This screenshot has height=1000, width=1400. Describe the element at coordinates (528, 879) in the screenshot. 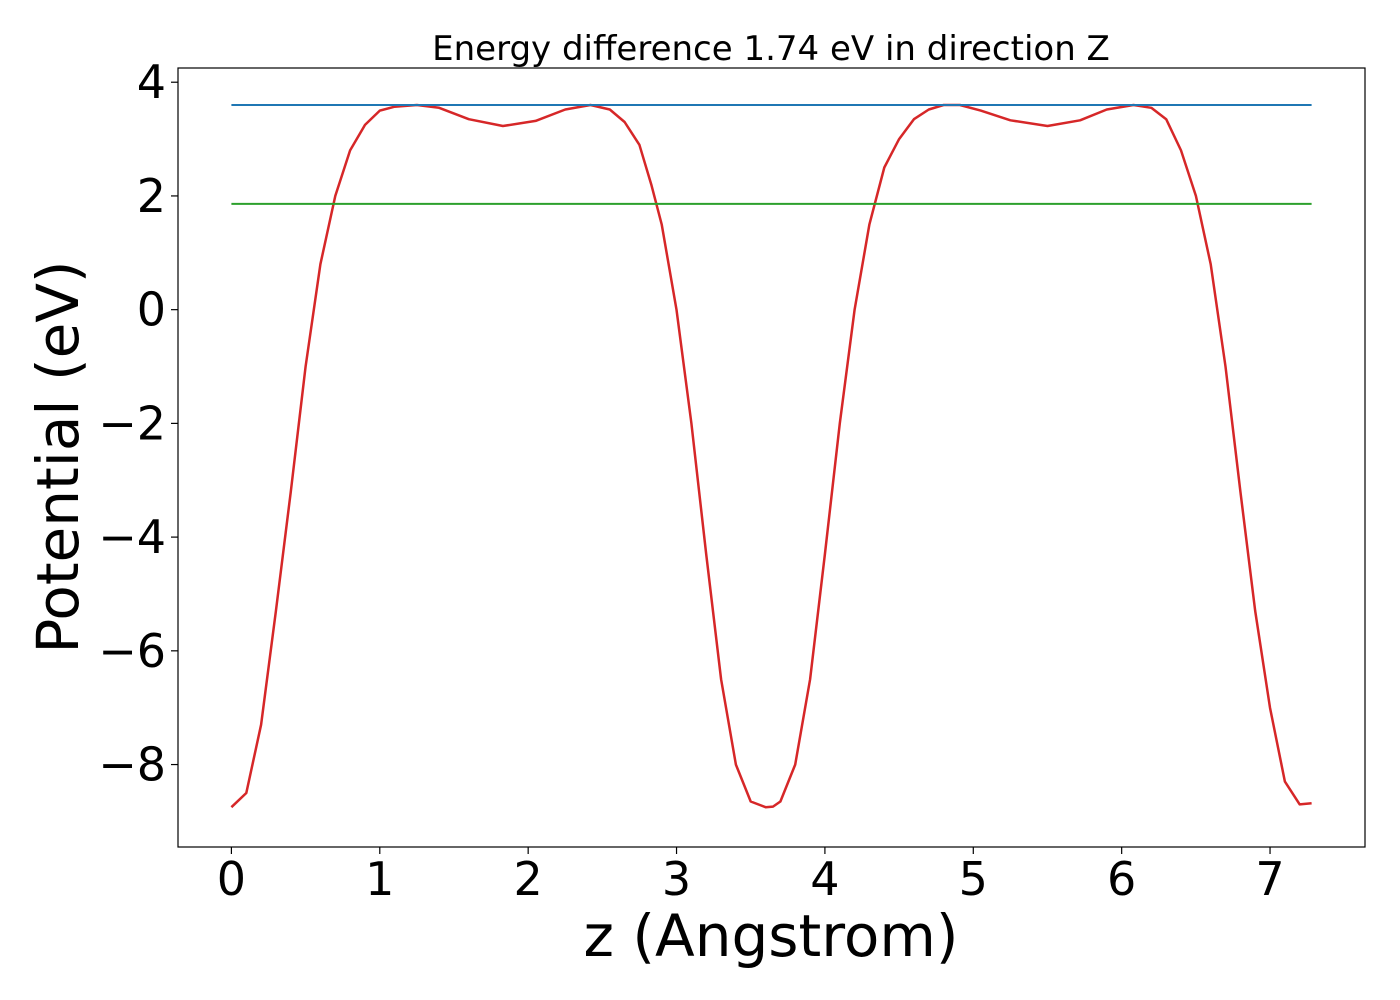

I see `x-tick-label: 2` at that location.